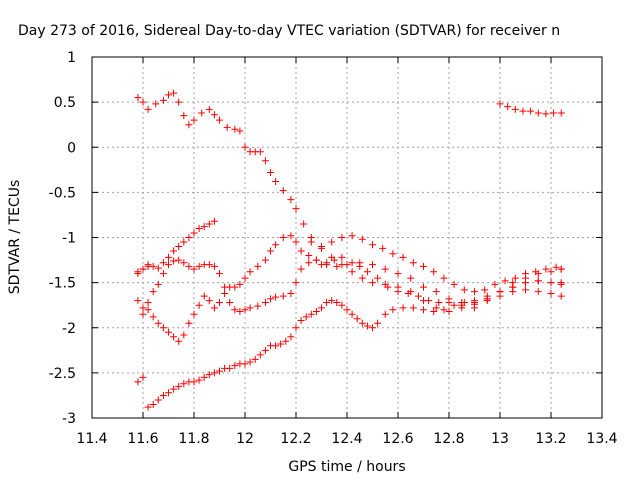 This screenshot has width=640, height=480. Describe the element at coordinates (448, 439) in the screenshot. I see `x-tick-label: 12.8` at that location.